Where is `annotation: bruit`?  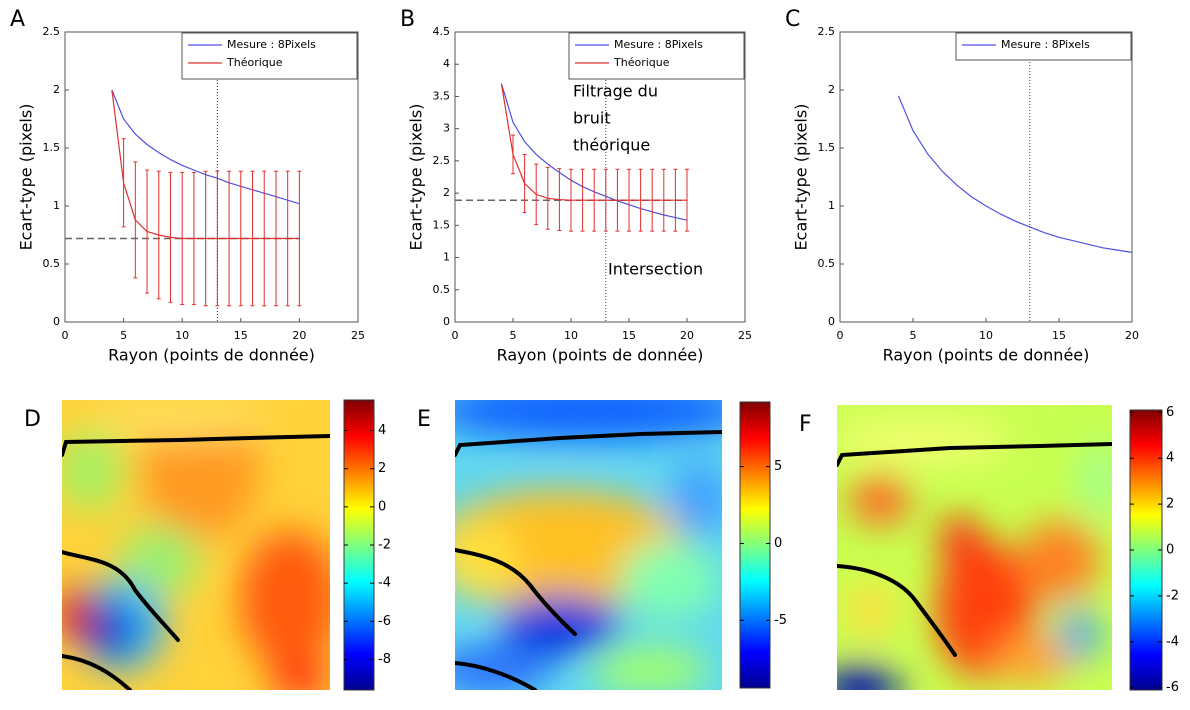 annotation: bruit is located at coordinates (592, 118).